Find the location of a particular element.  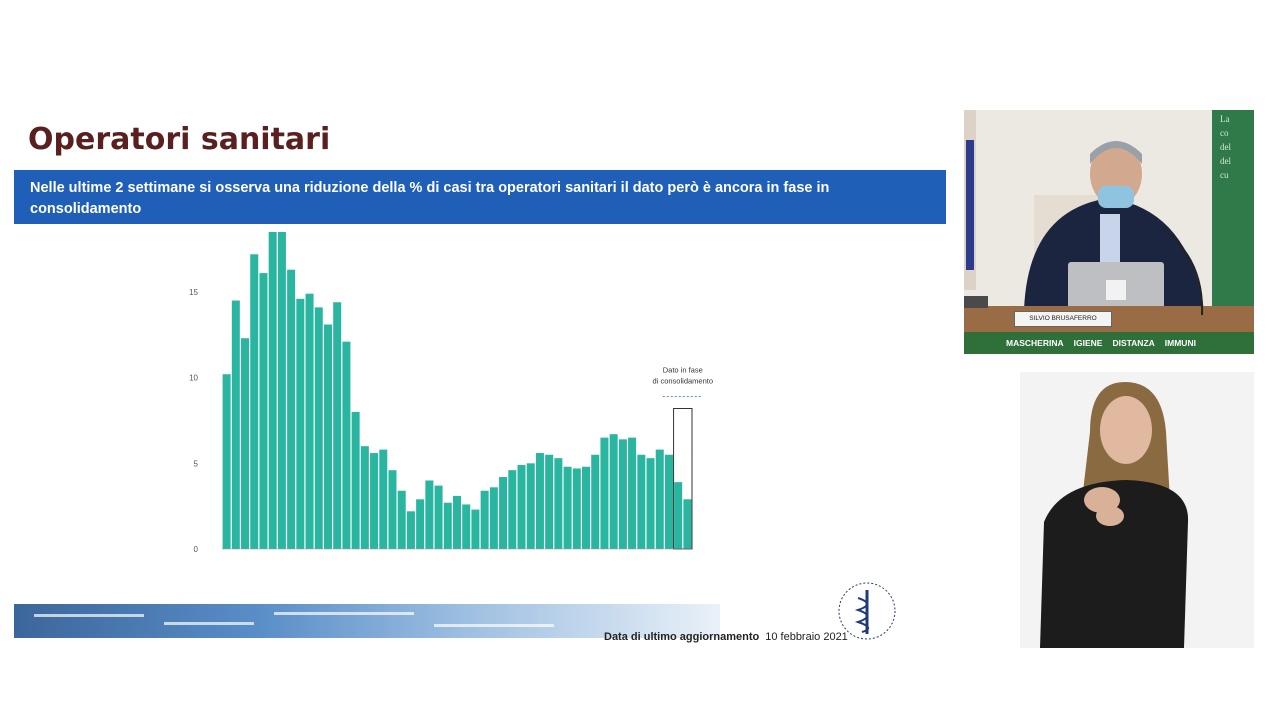

update-label: Data di ultimo aggiornamento is located at coordinates (682, 637).